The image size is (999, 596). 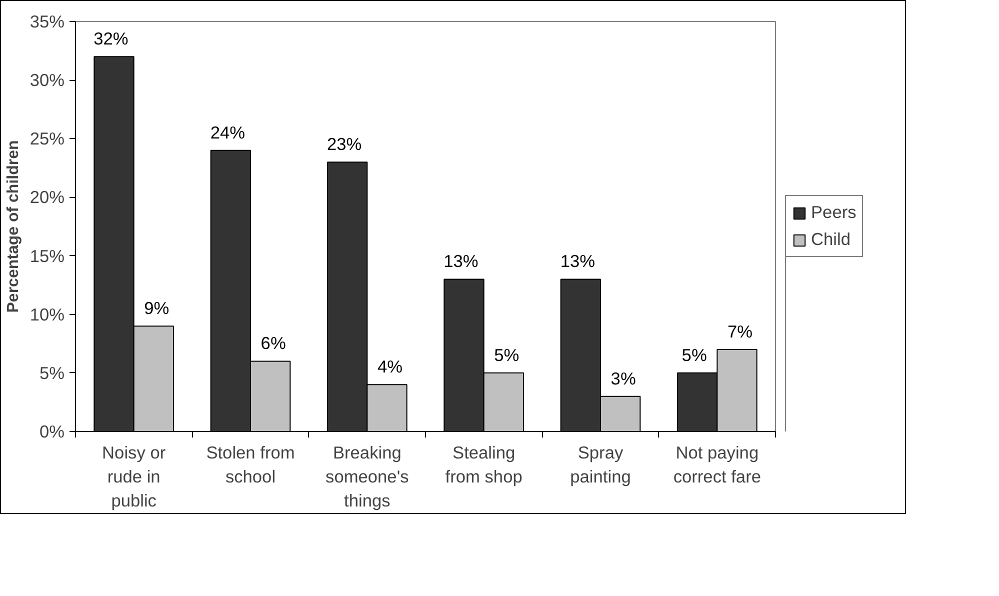 I want to click on y-tick-label: 35%, so click(x=47, y=22).